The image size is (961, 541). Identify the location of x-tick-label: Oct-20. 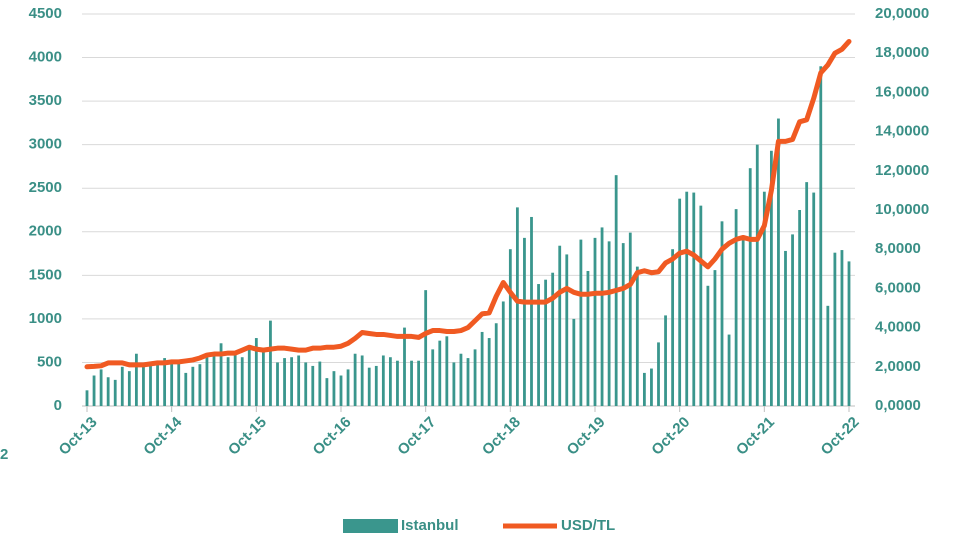
(670, 436).